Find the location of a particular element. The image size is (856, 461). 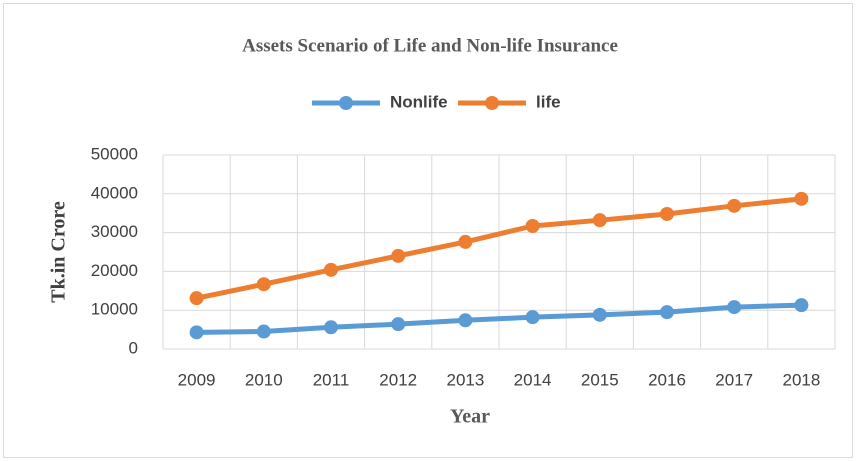

x-tick-label: 2015 is located at coordinates (600, 379).